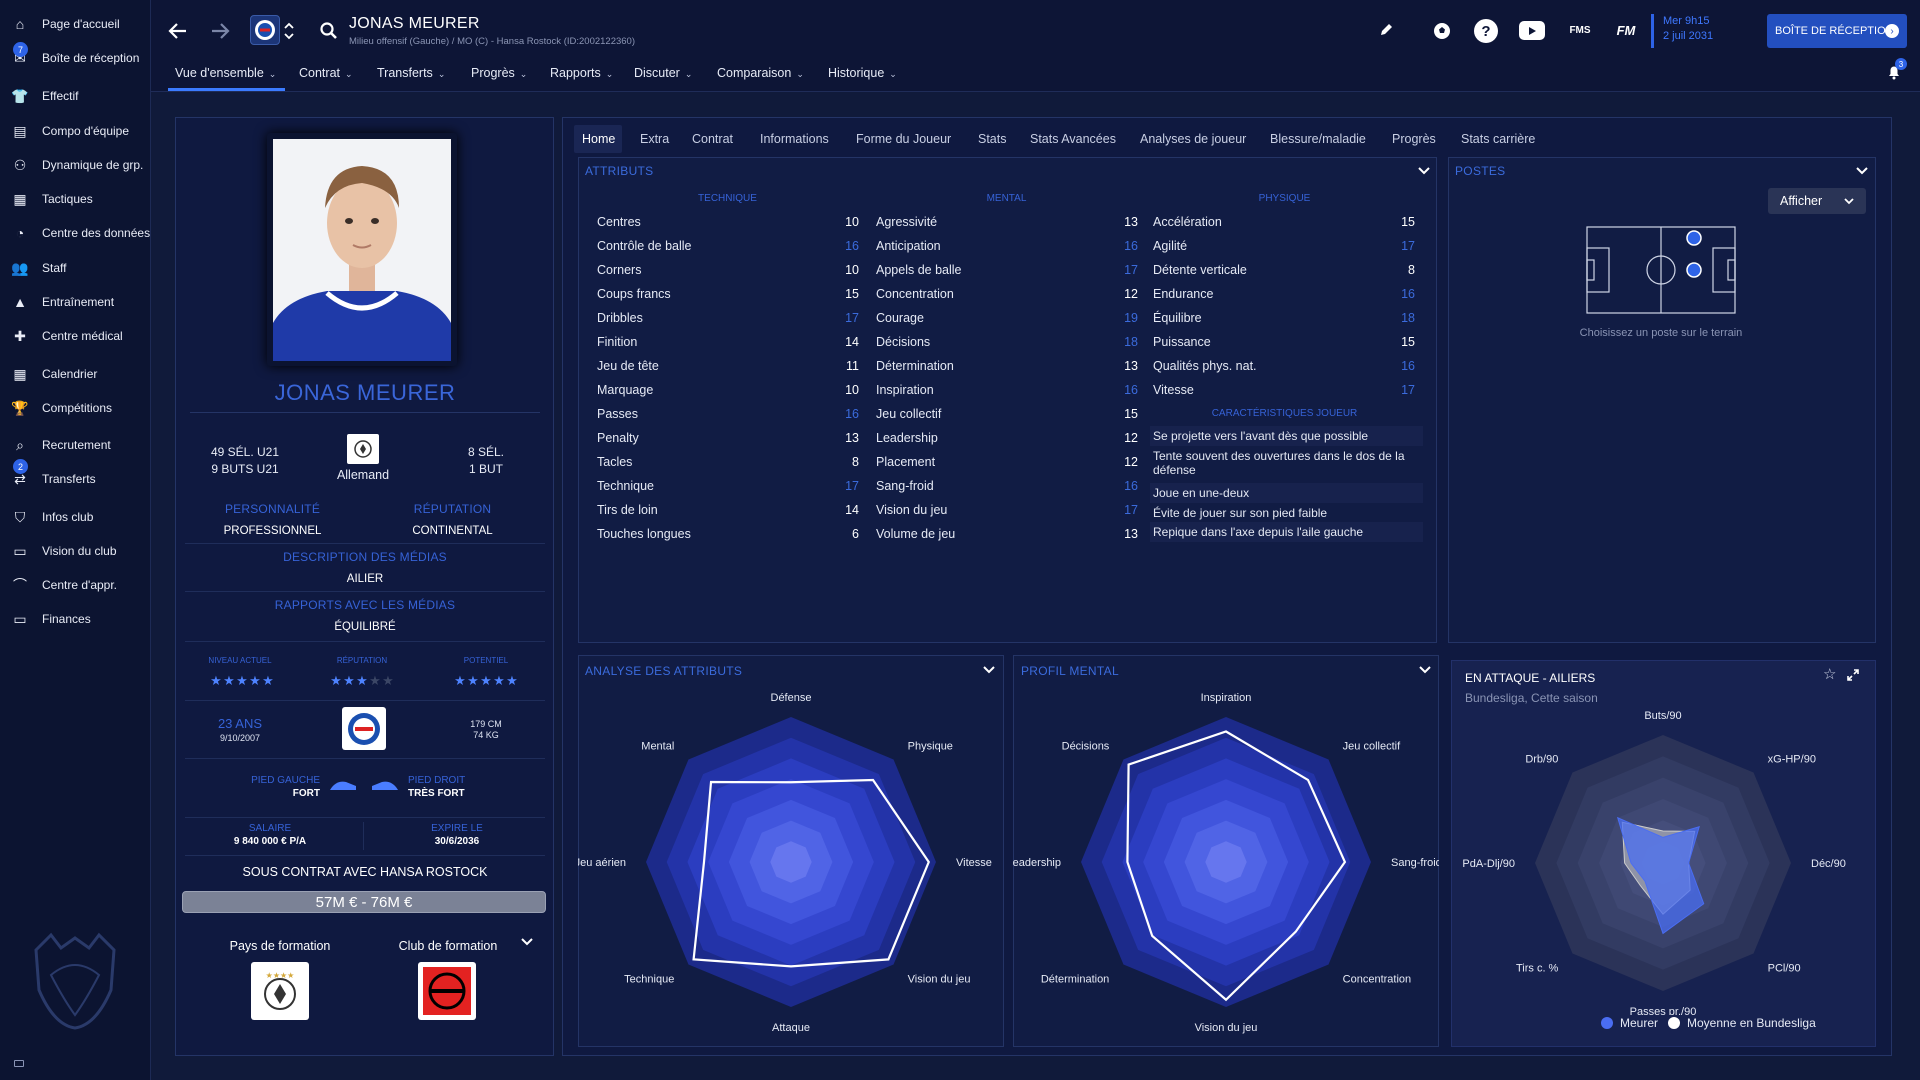  What do you see at coordinates (75, 517) in the screenshot?
I see `sidebar-item-club-shield: ⛉ Infos club` at bounding box center [75, 517].